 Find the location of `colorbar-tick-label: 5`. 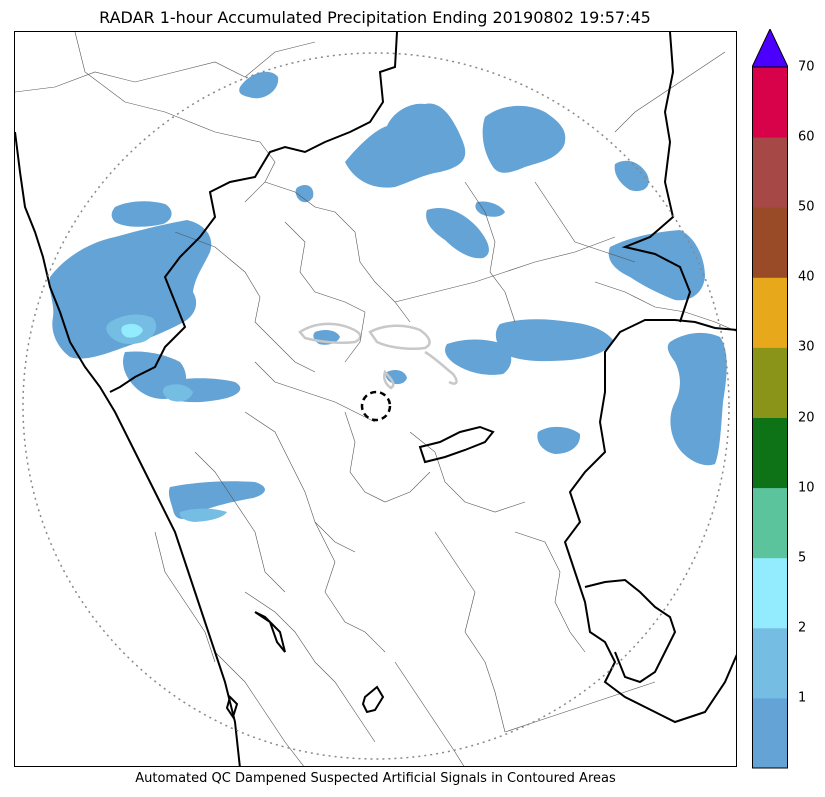

colorbar-tick-label: 5 is located at coordinates (802, 558).